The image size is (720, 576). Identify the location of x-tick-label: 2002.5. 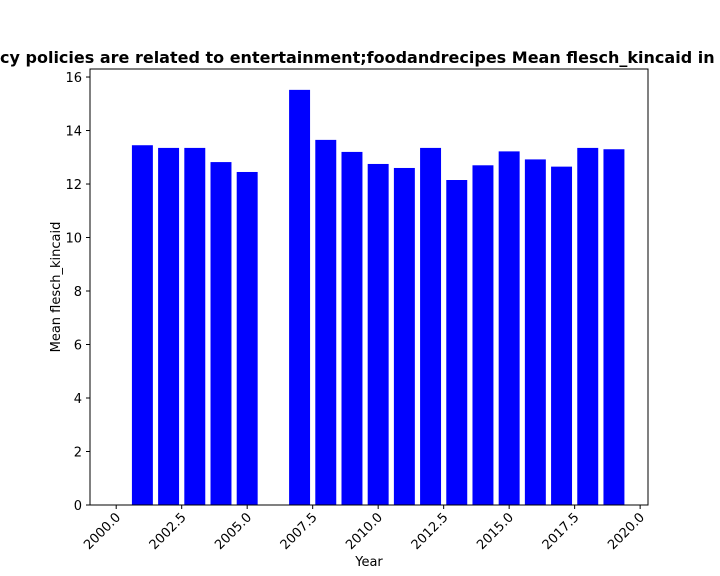
(168, 531).